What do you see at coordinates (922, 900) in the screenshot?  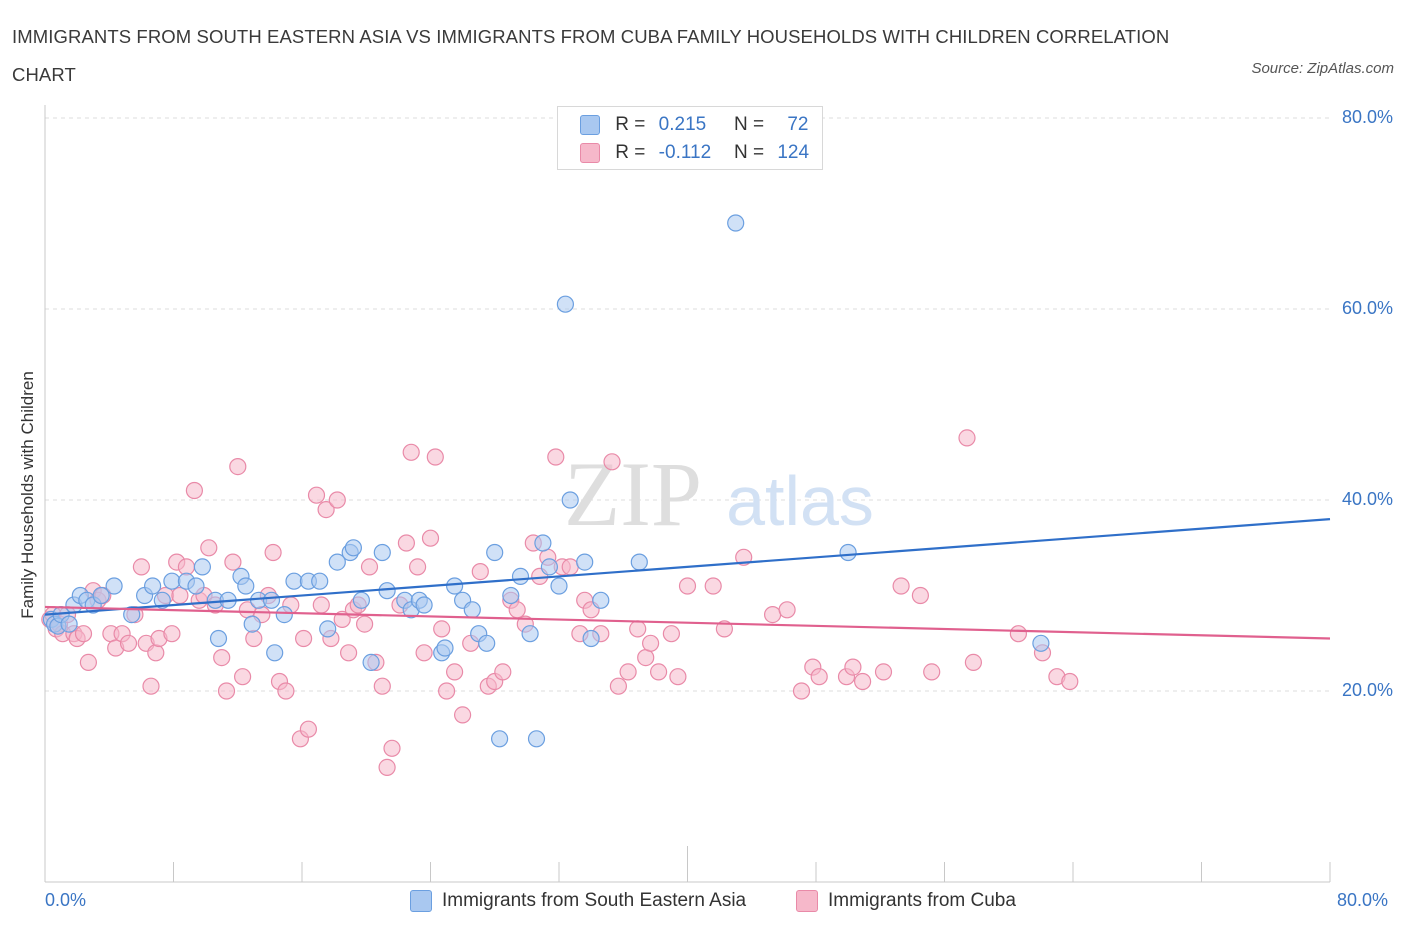 I see `legend-label-cuba: Immigrants from Cuba` at bounding box center [922, 900].